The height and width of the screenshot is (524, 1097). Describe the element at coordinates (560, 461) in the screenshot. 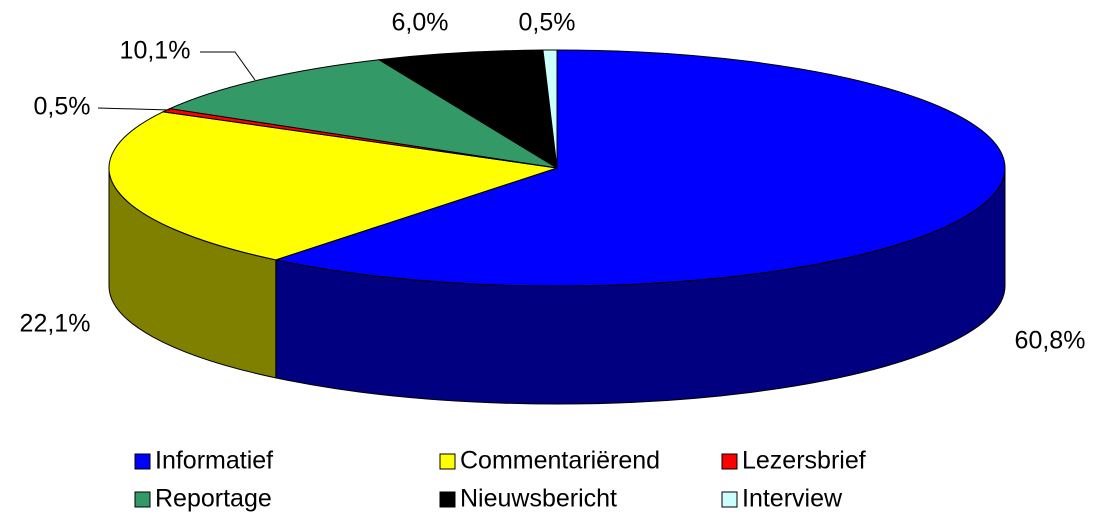

I see `legend-label: Commentariërend` at that location.